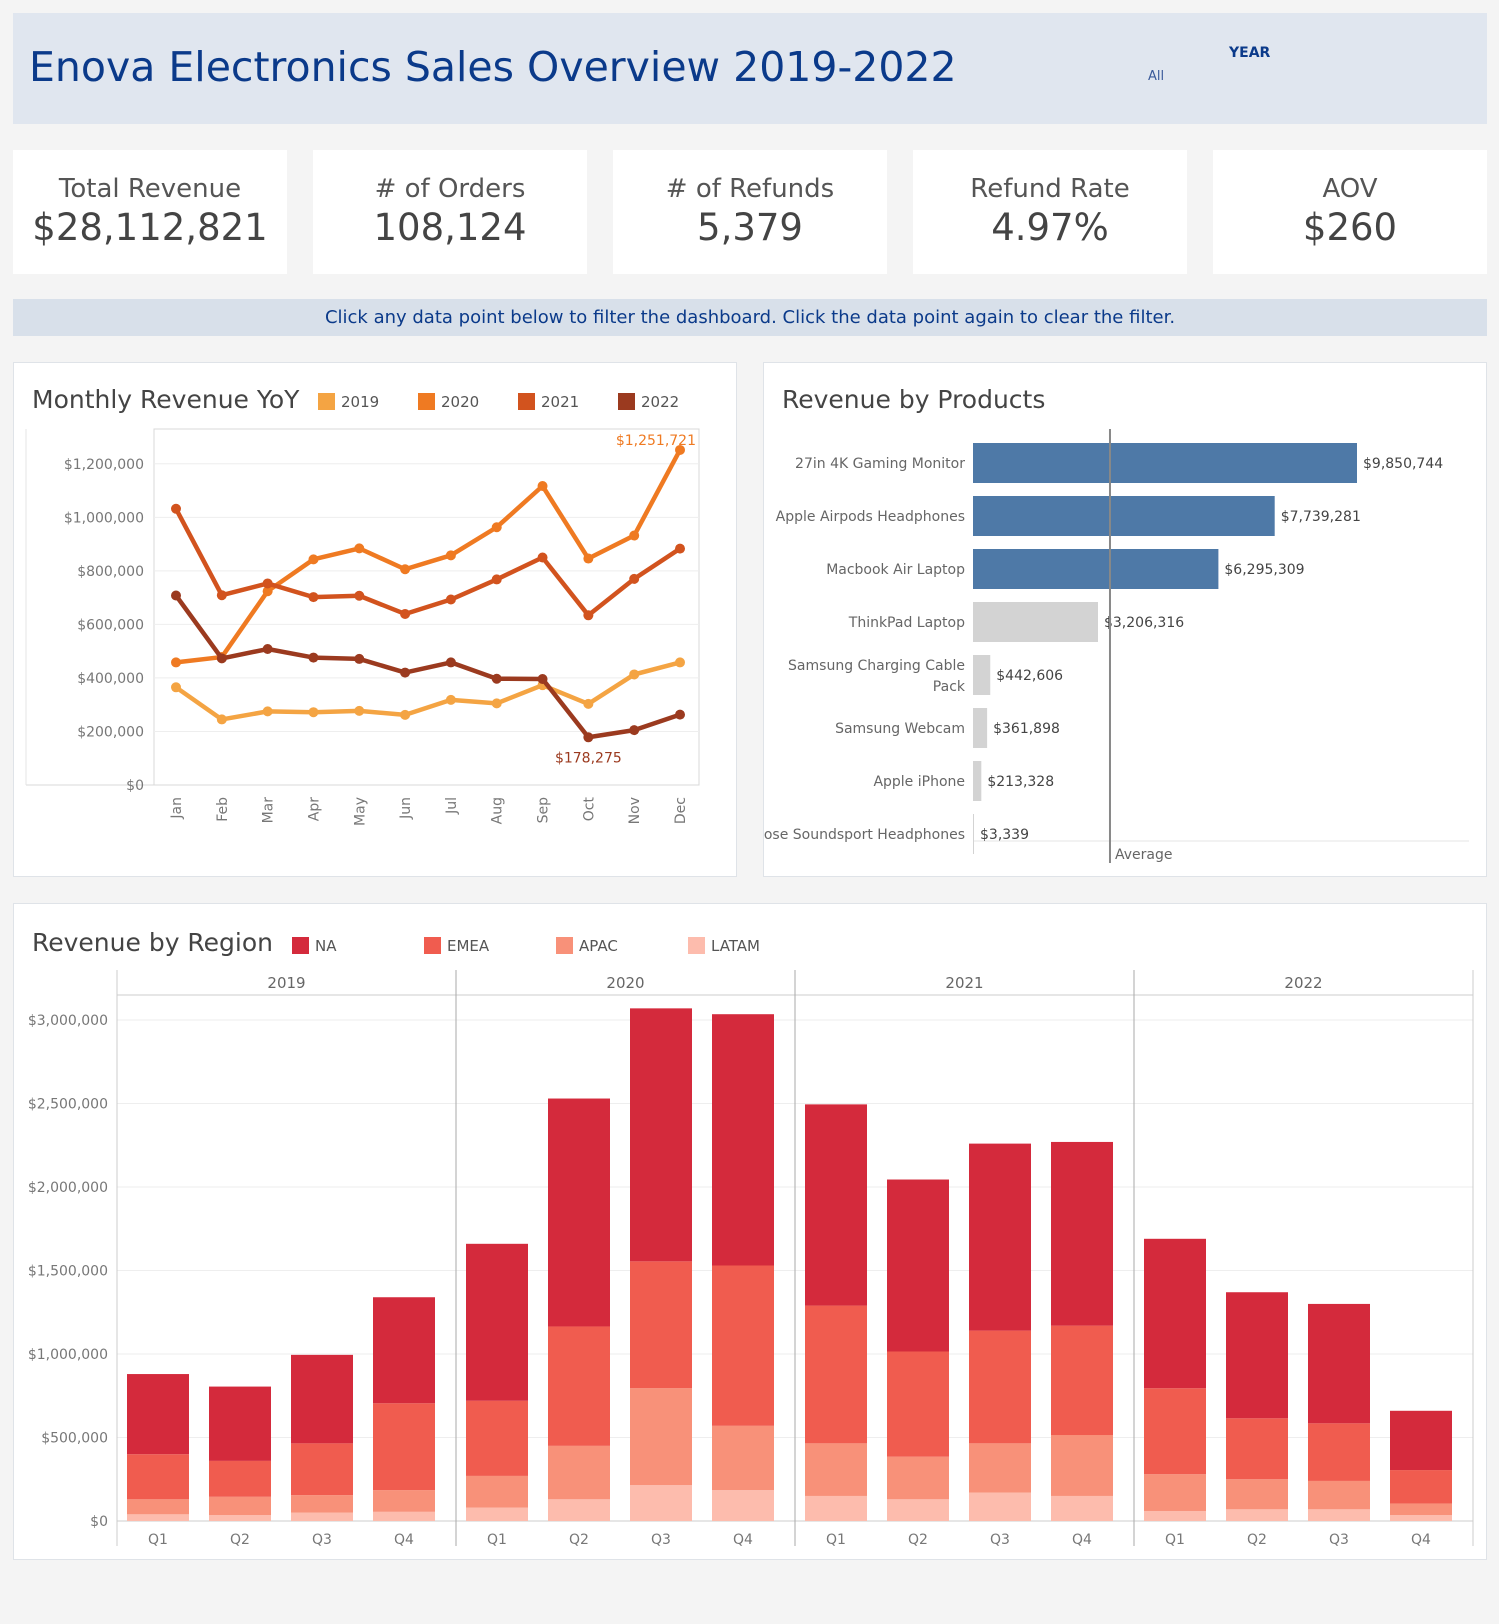  Describe the element at coordinates (750, 212) in the screenshot. I see `kpi-refunds: # of Refunds 5,379` at that location.